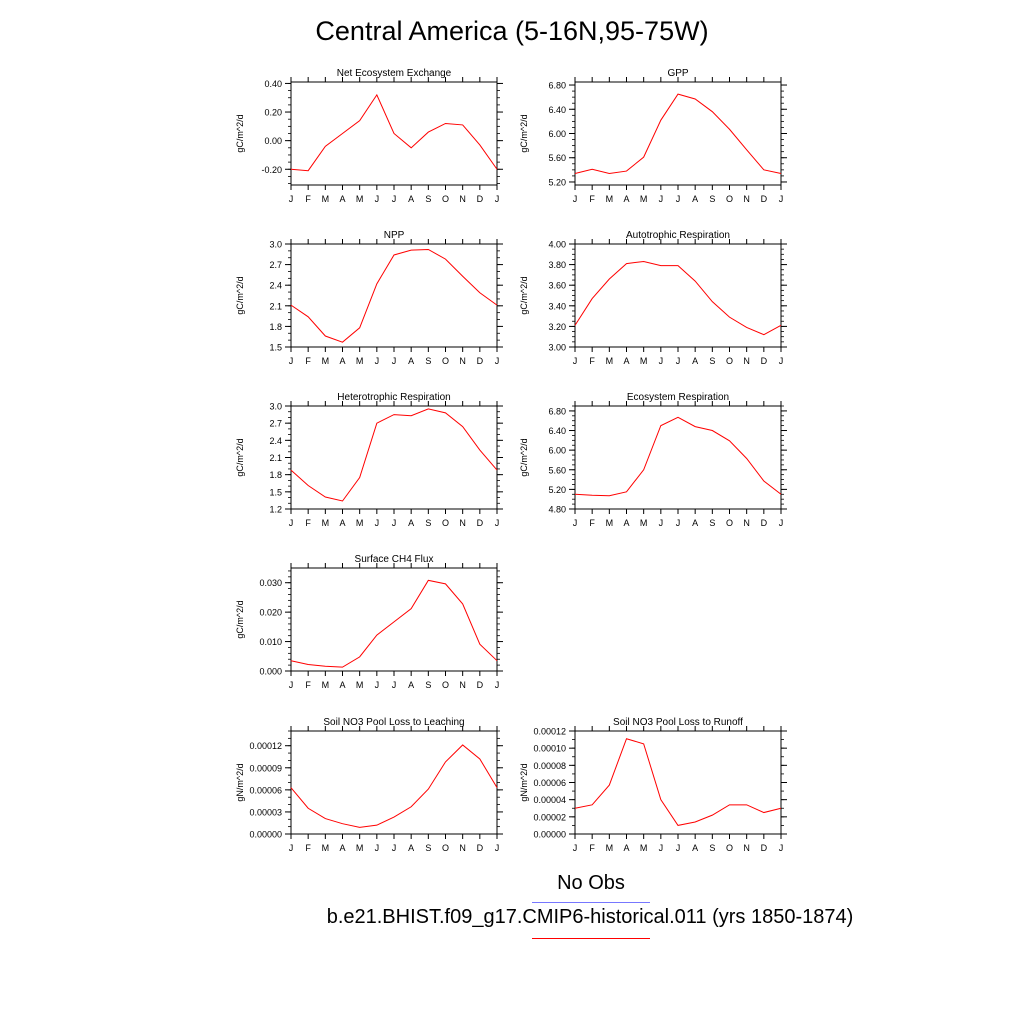  Describe the element at coordinates (275, 492) in the screenshot. I see `y-tick-label: 1.5` at that location.